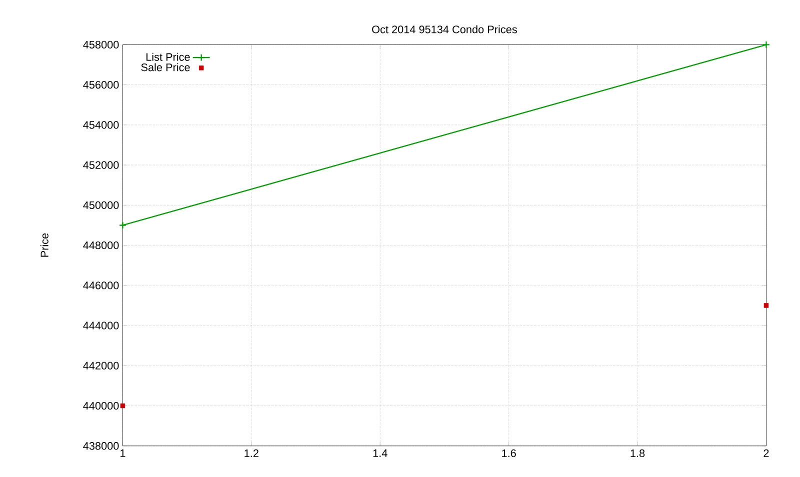  What do you see at coordinates (101, 125) in the screenshot?
I see `y-tick-label: 454000` at bounding box center [101, 125].